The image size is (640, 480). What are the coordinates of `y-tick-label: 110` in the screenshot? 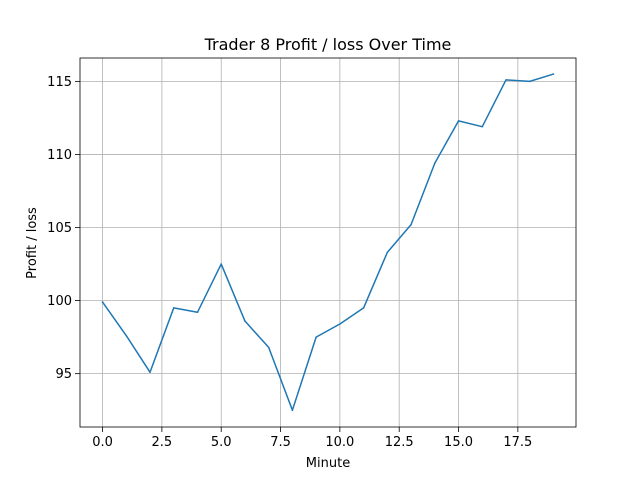 It's located at (59, 155).